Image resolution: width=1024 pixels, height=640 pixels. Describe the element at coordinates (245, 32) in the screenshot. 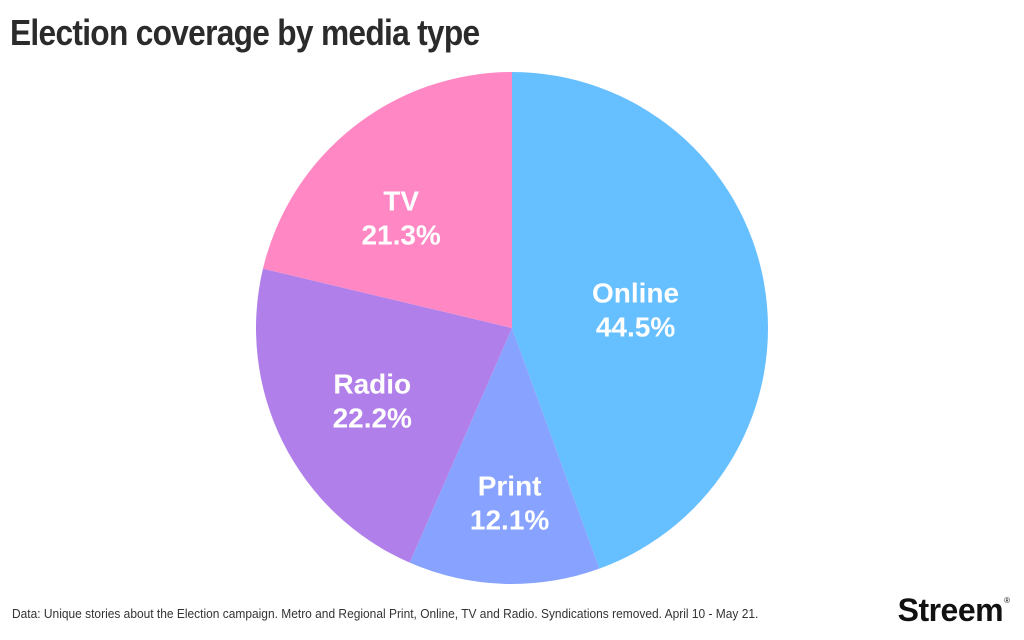

I see `chart-title: Election coverage by media type` at that location.